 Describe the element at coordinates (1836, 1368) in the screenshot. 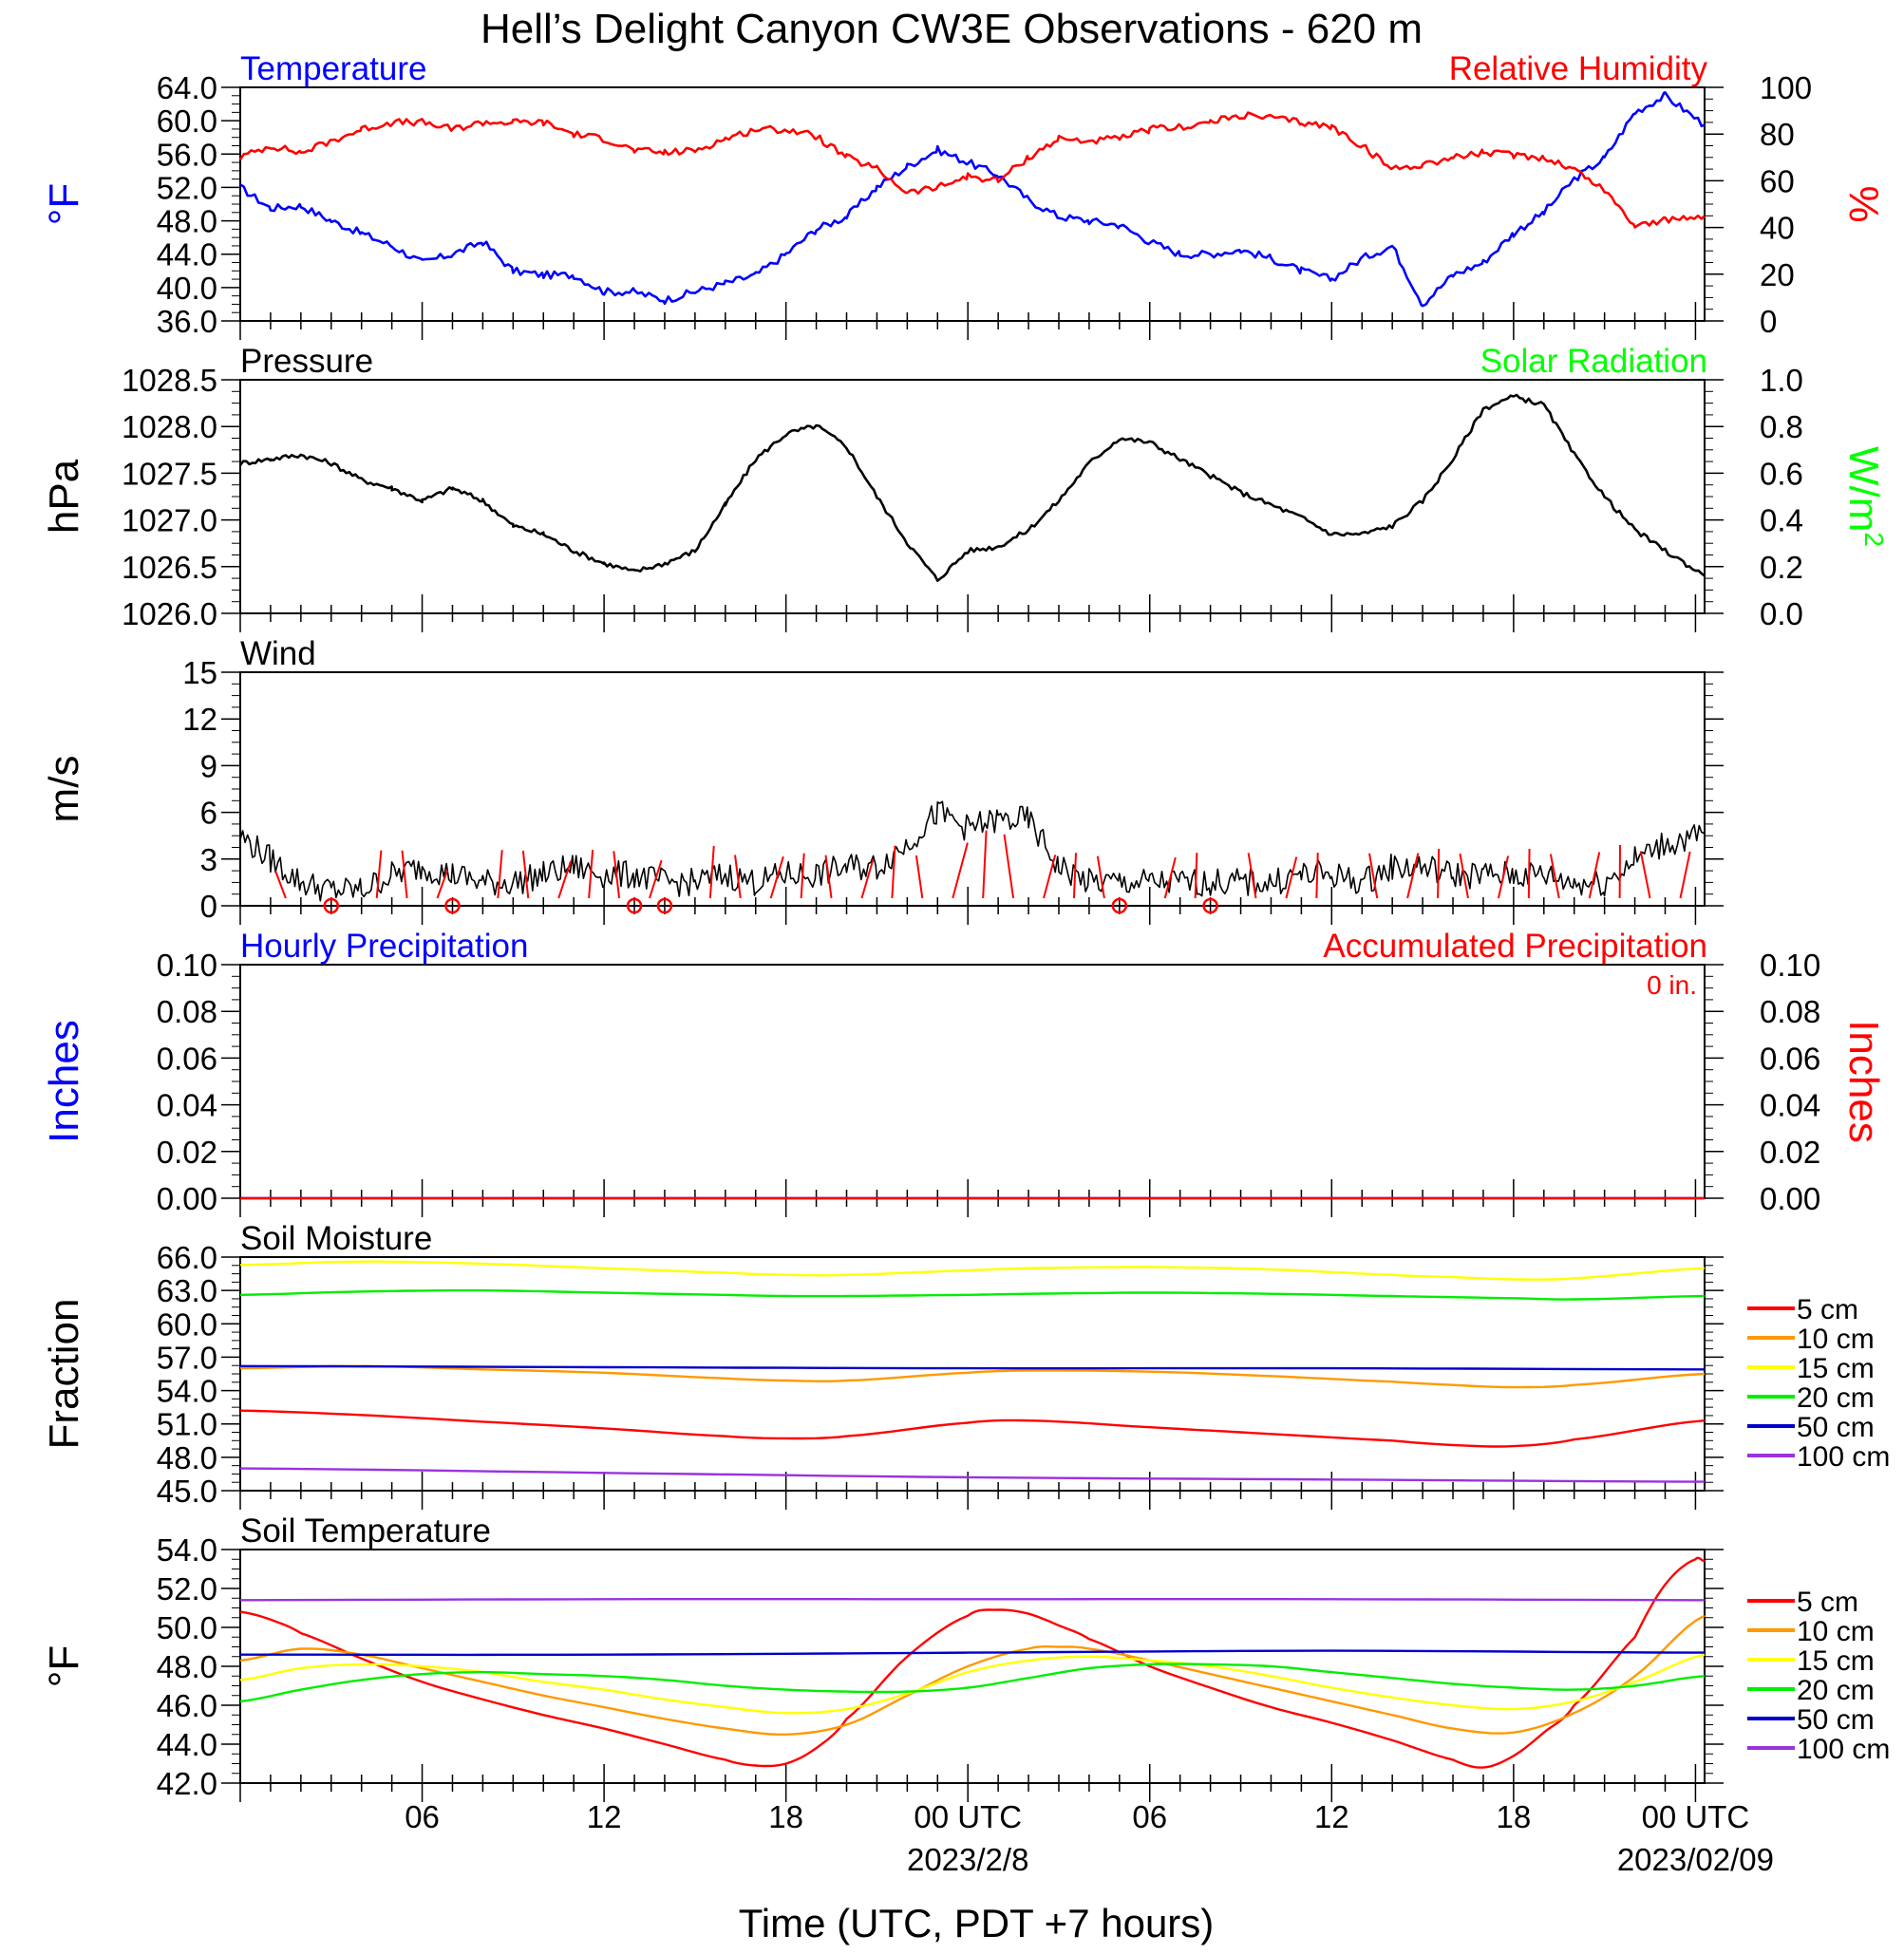

I see `legend-label: 15 cm` at that location.